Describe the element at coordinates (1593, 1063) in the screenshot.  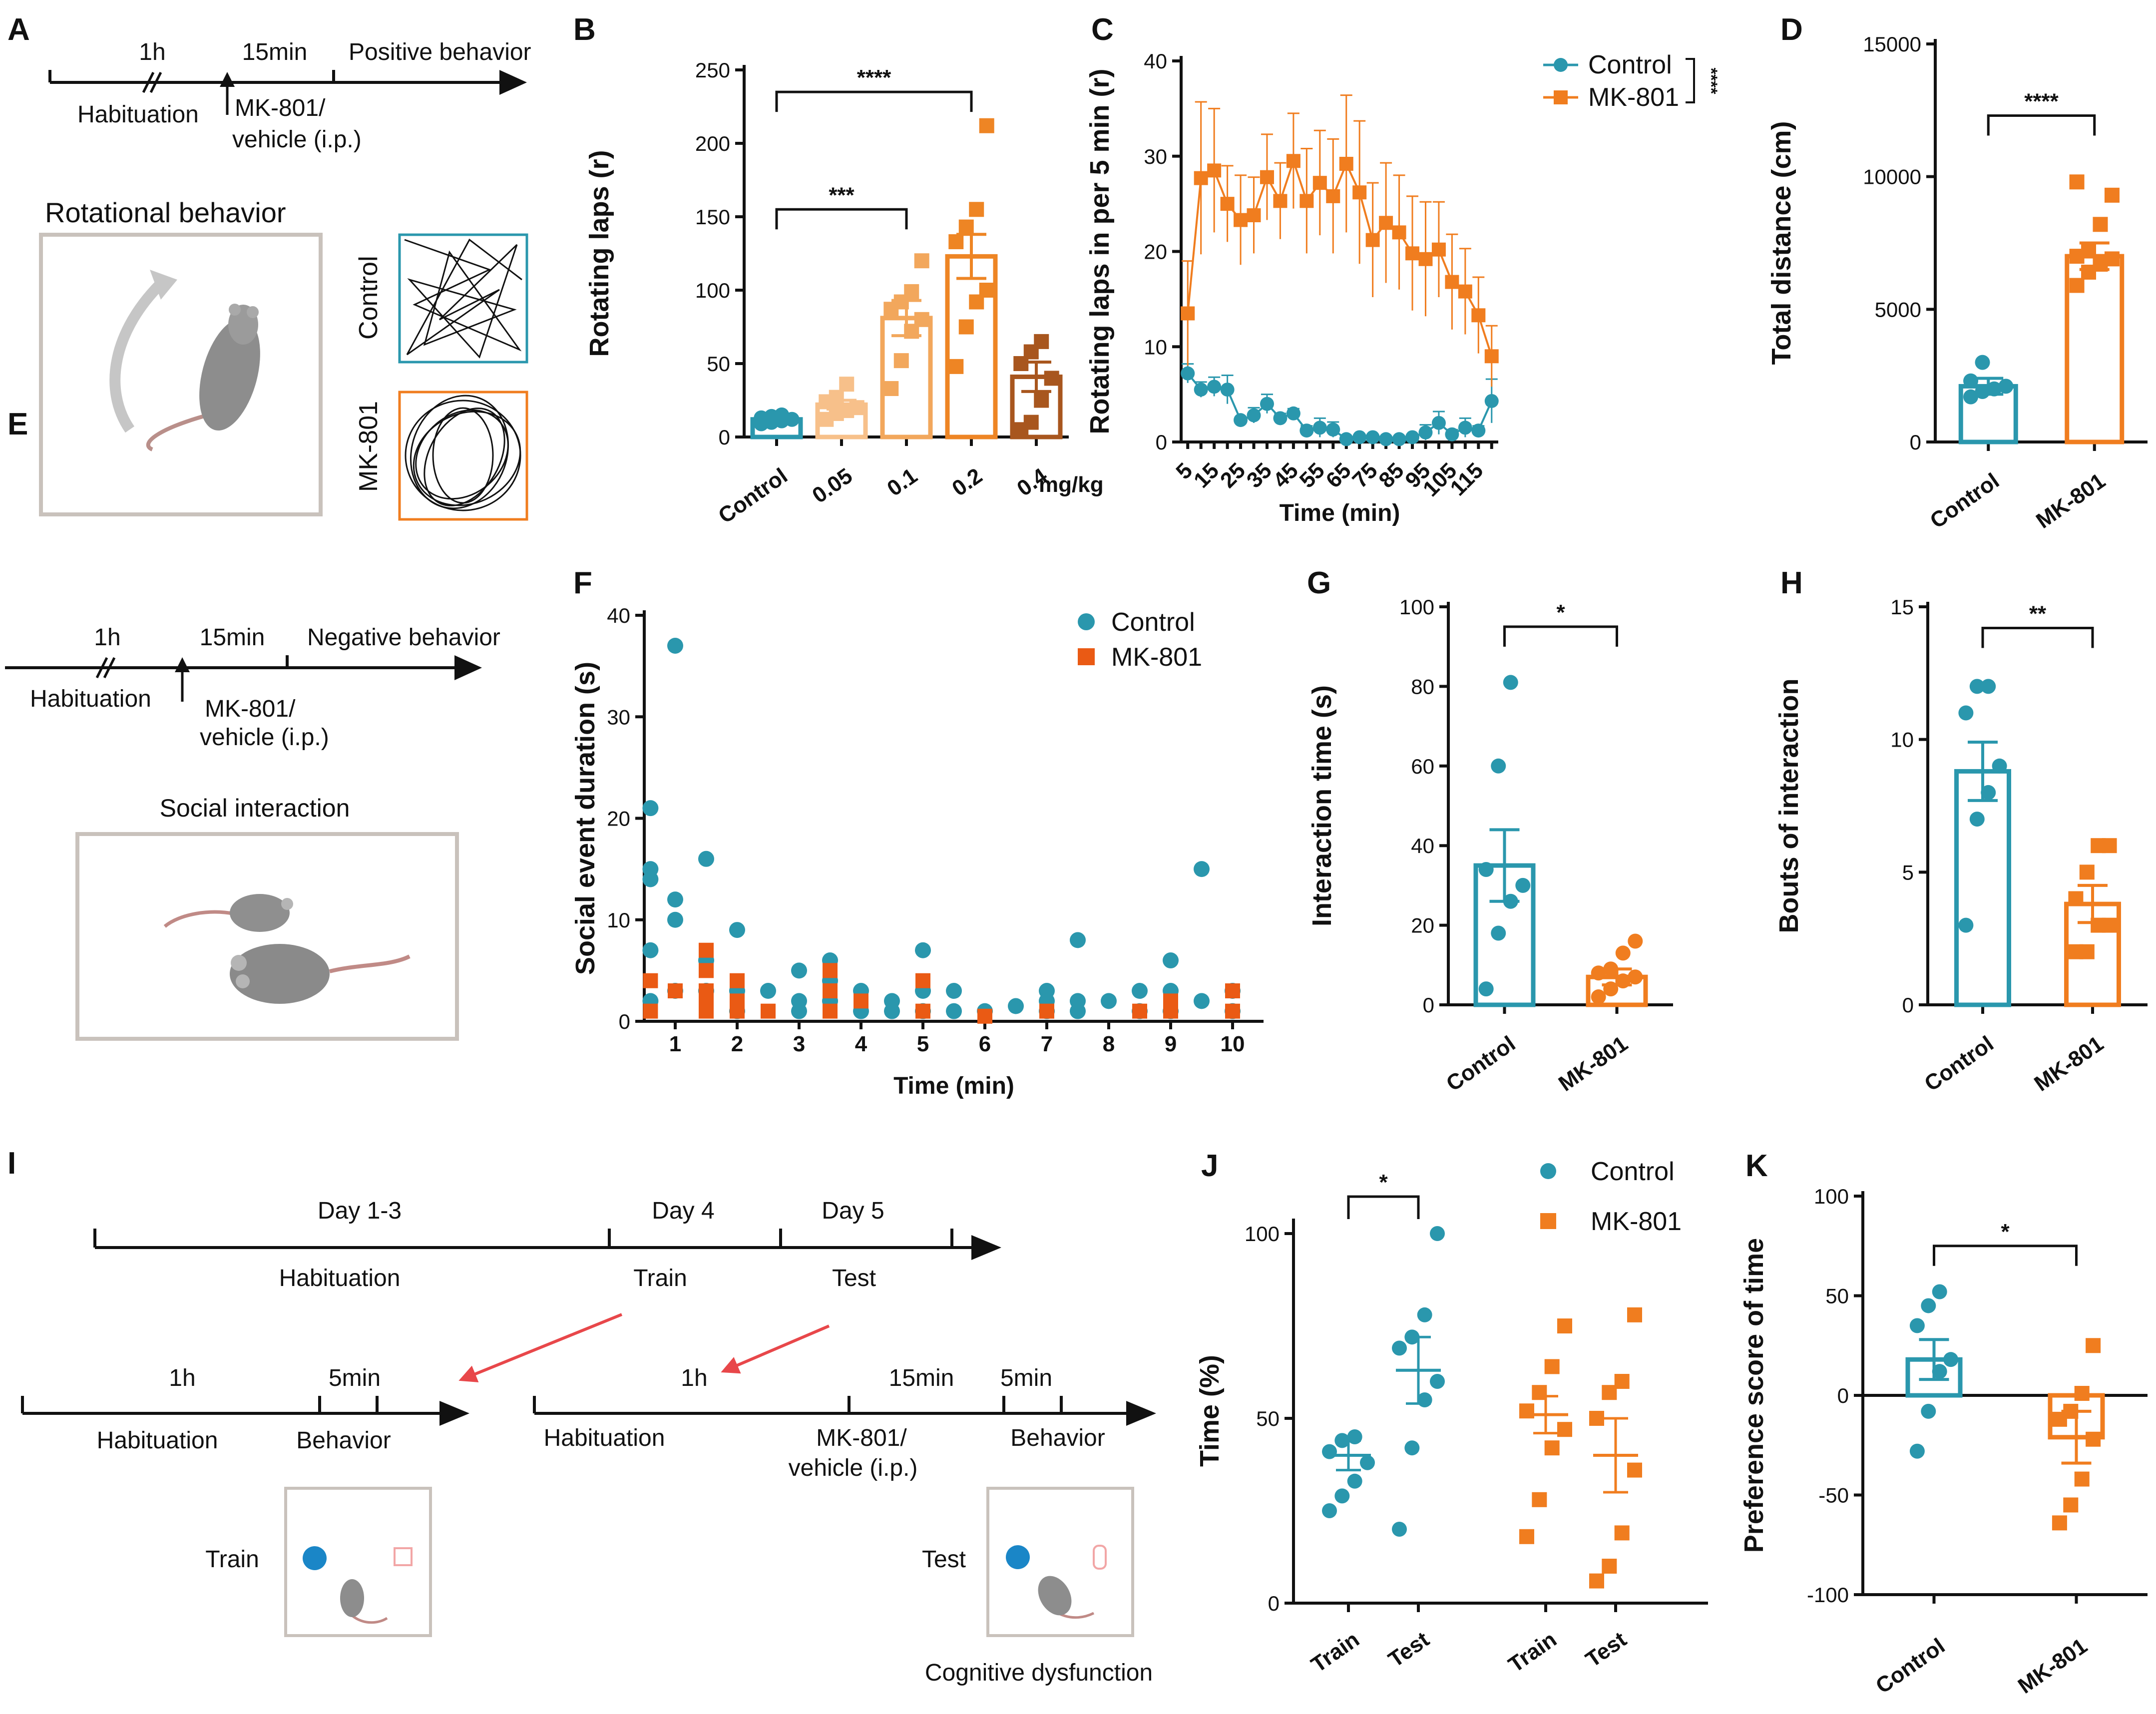
I see `x-category-label: MK-801` at that location.